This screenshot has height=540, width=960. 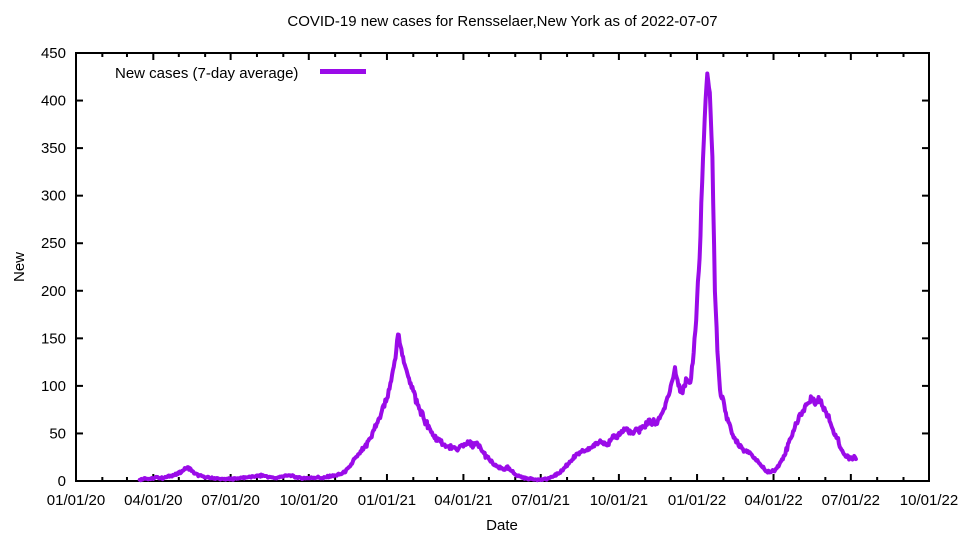 I want to click on y-tick-label: 300, so click(x=53, y=196).